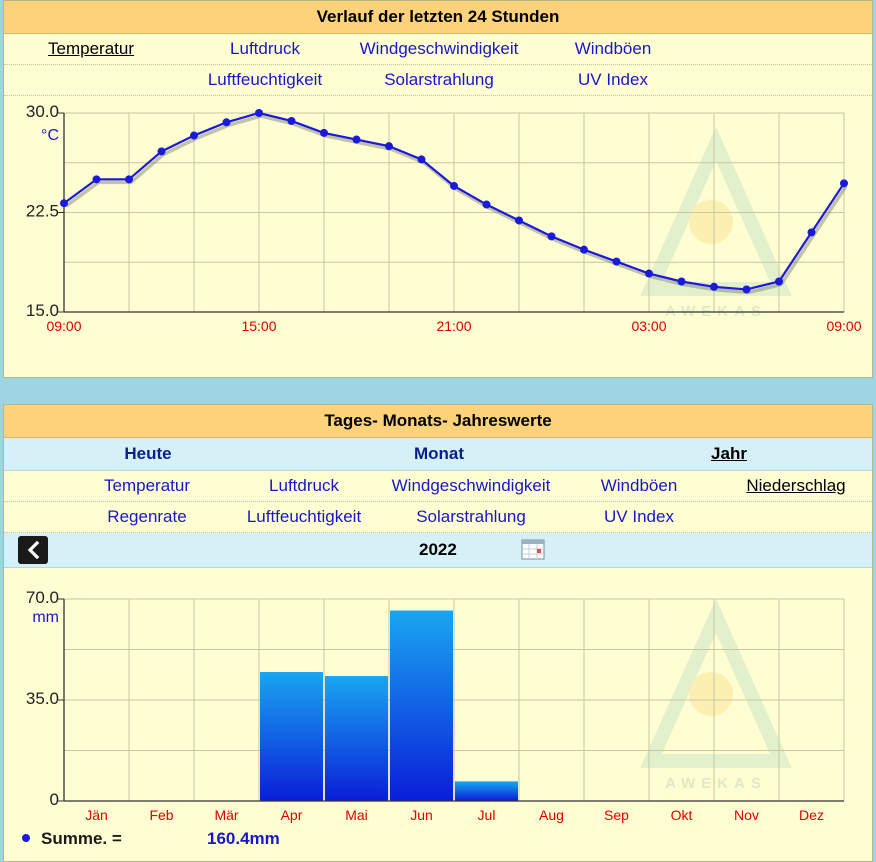  Describe the element at coordinates (453, 326) in the screenshot. I see `x-tick-label: 21:00` at that location.